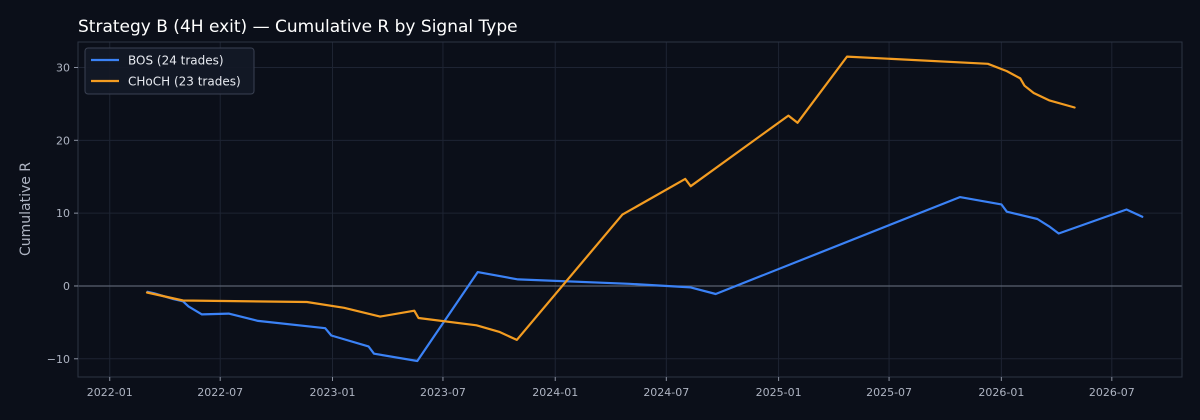 The height and width of the screenshot is (420, 1200). What do you see at coordinates (63, 213) in the screenshot?
I see `y-tick-label: 10` at bounding box center [63, 213].